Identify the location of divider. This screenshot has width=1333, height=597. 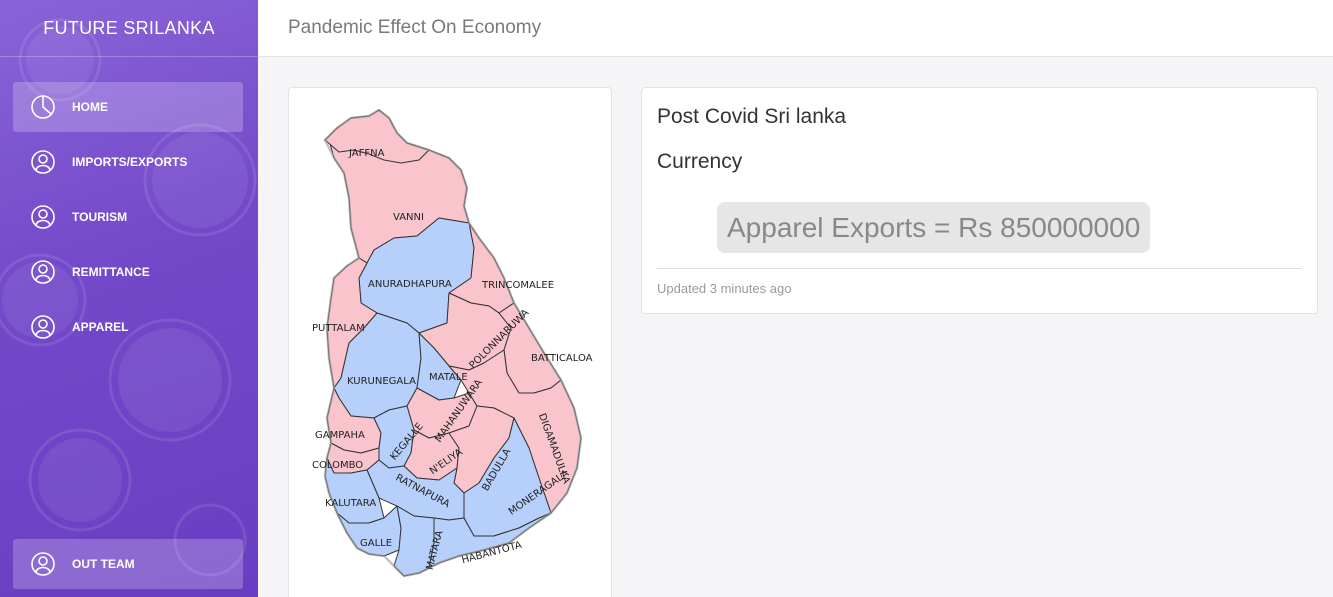
(979, 268).